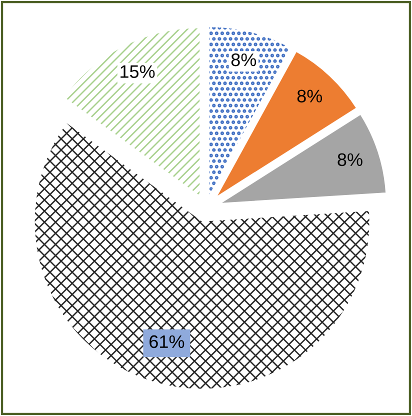  What do you see at coordinates (137, 71) in the screenshot?
I see `data-label: 15%` at bounding box center [137, 71].